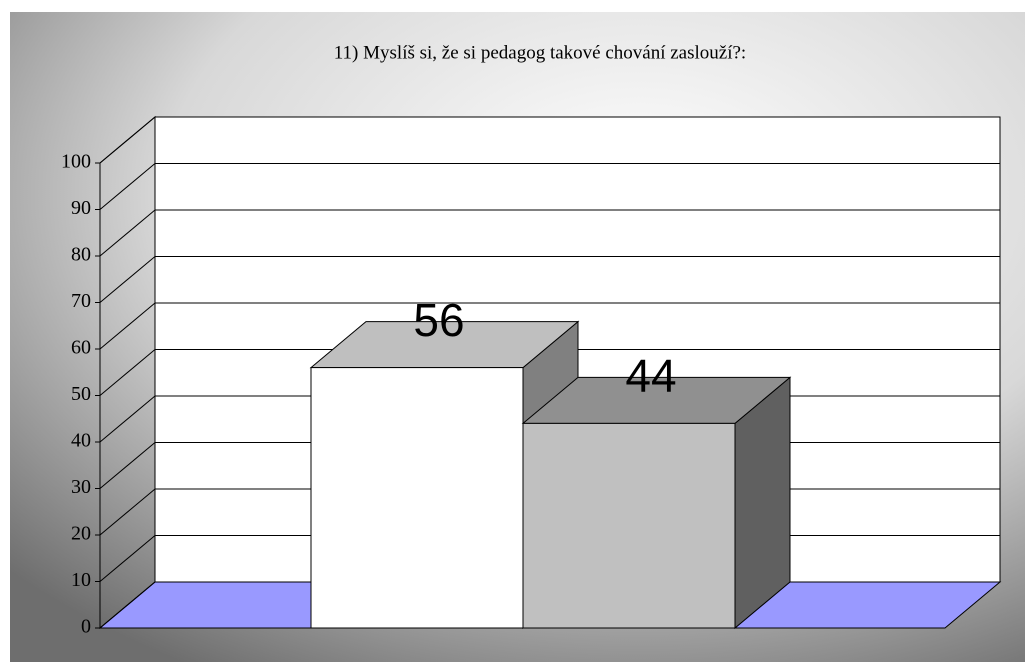 The height and width of the screenshot is (671, 1034). What do you see at coordinates (81, 580) in the screenshot?
I see `y-tick-label: 10` at bounding box center [81, 580].